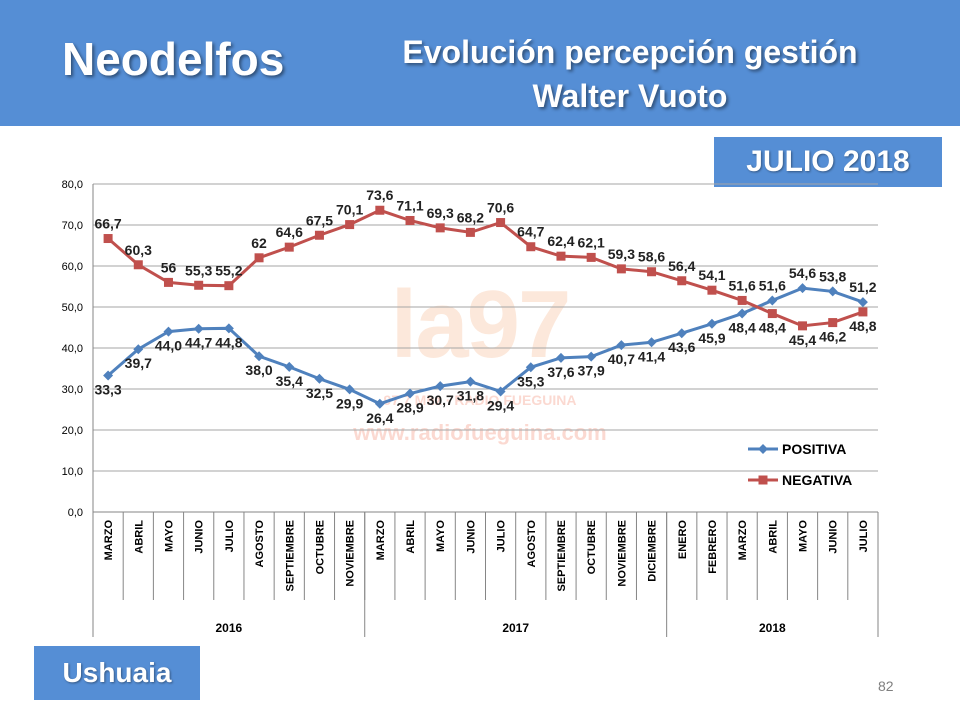 Image resolution: width=960 pixels, height=720 pixels. I want to click on data-label: 38,0, so click(258, 370).